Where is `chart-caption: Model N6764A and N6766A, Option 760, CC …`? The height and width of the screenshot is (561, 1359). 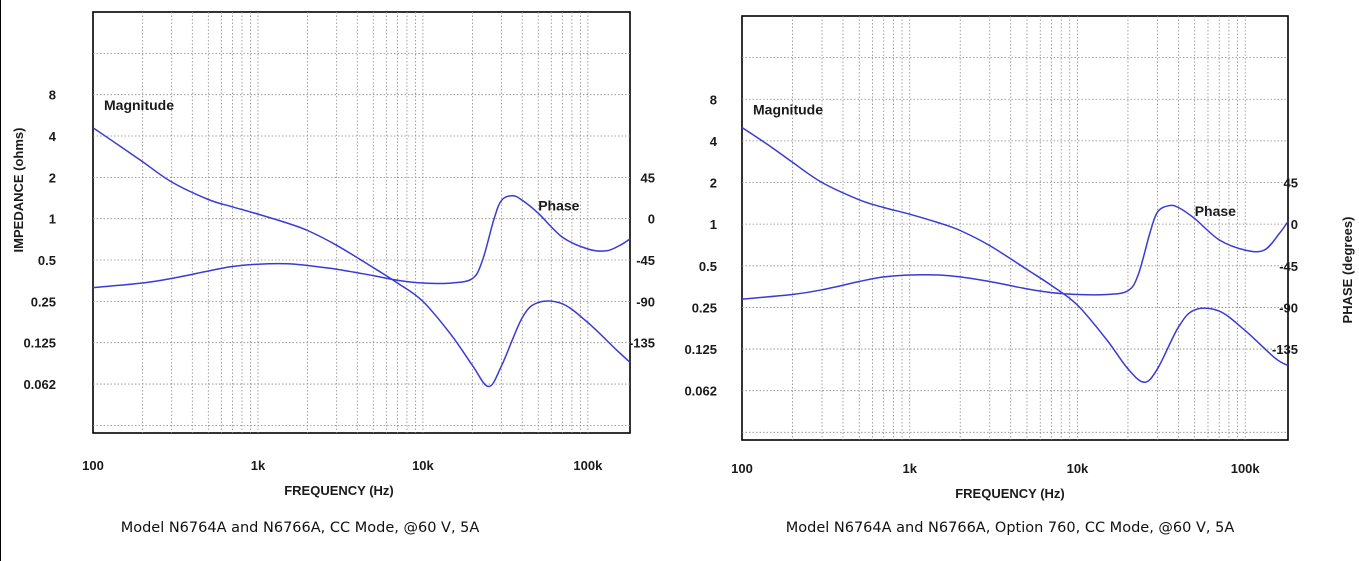
chart-caption: Model N6764A and N6766A, Option 760, CC … is located at coordinates (1010, 528).